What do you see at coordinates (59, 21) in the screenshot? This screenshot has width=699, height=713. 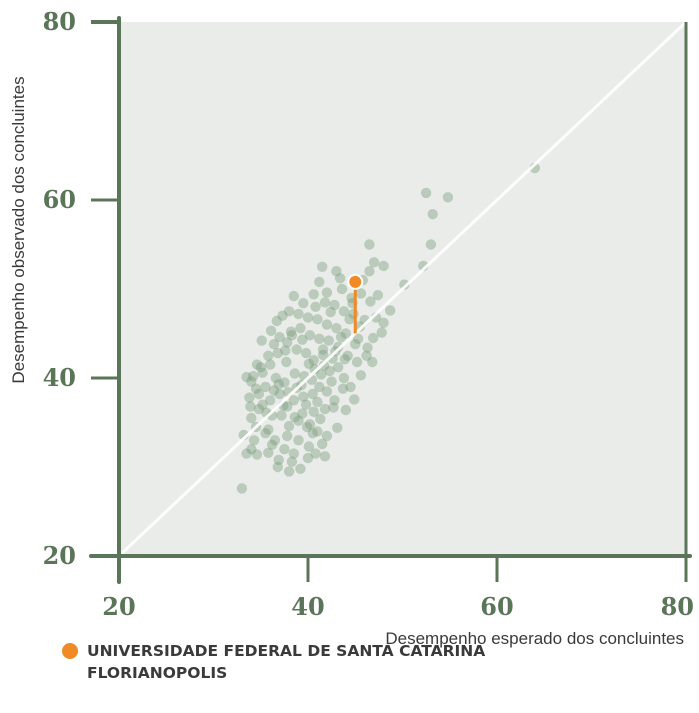 I see `y-tick-label: 80` at bounding box center [59, 21].